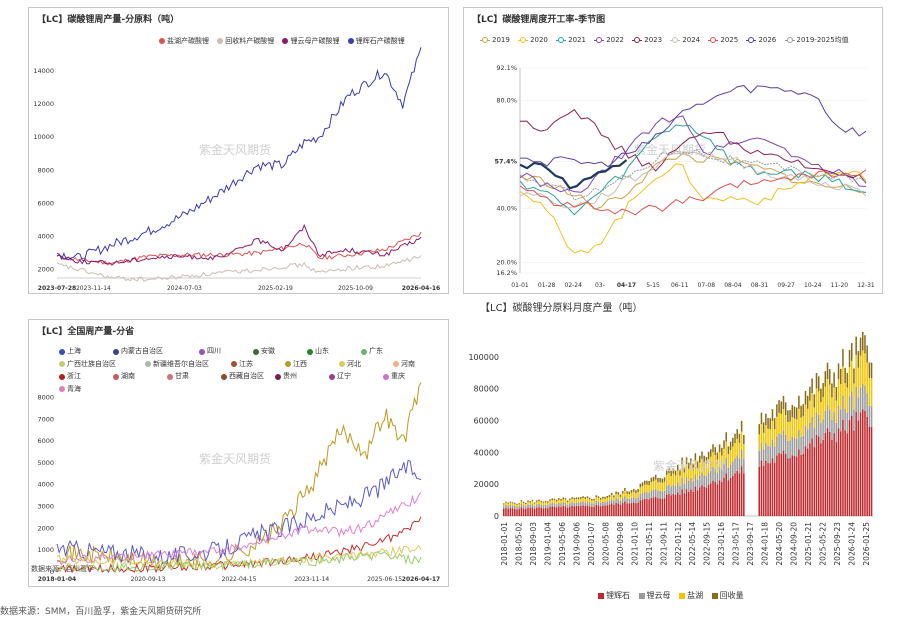 This screenshot has width=897, height=617. I want to click on legend-label: 安徽, so click(268, 351).